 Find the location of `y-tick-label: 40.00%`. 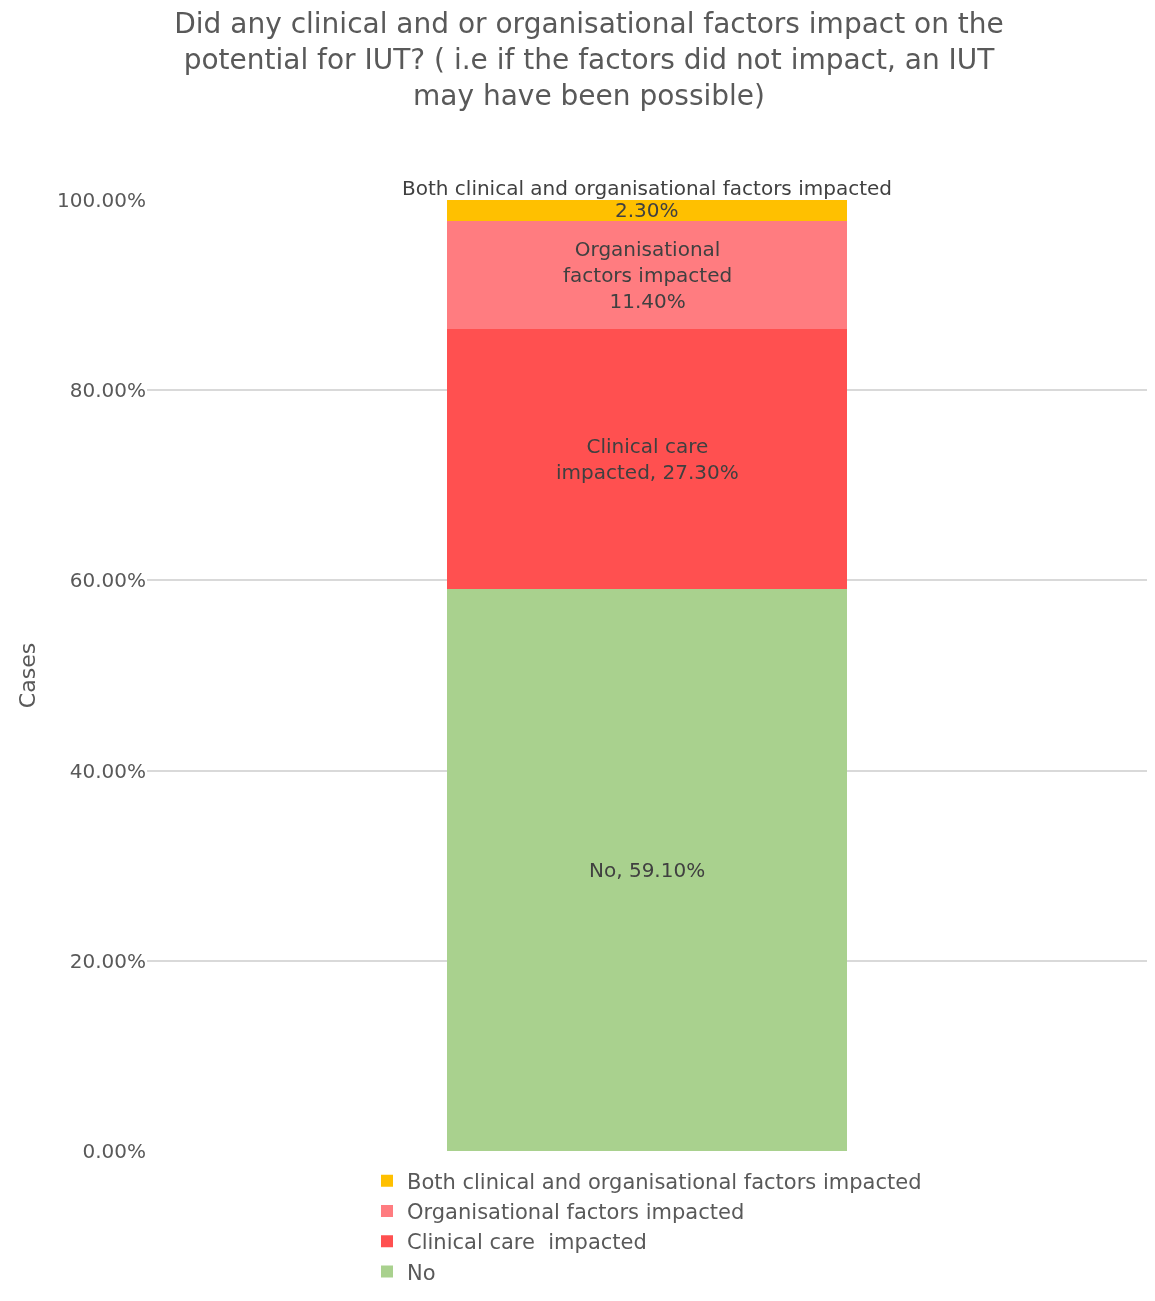

y-tick-label: 40.00% is located at coordinates (107, 770).